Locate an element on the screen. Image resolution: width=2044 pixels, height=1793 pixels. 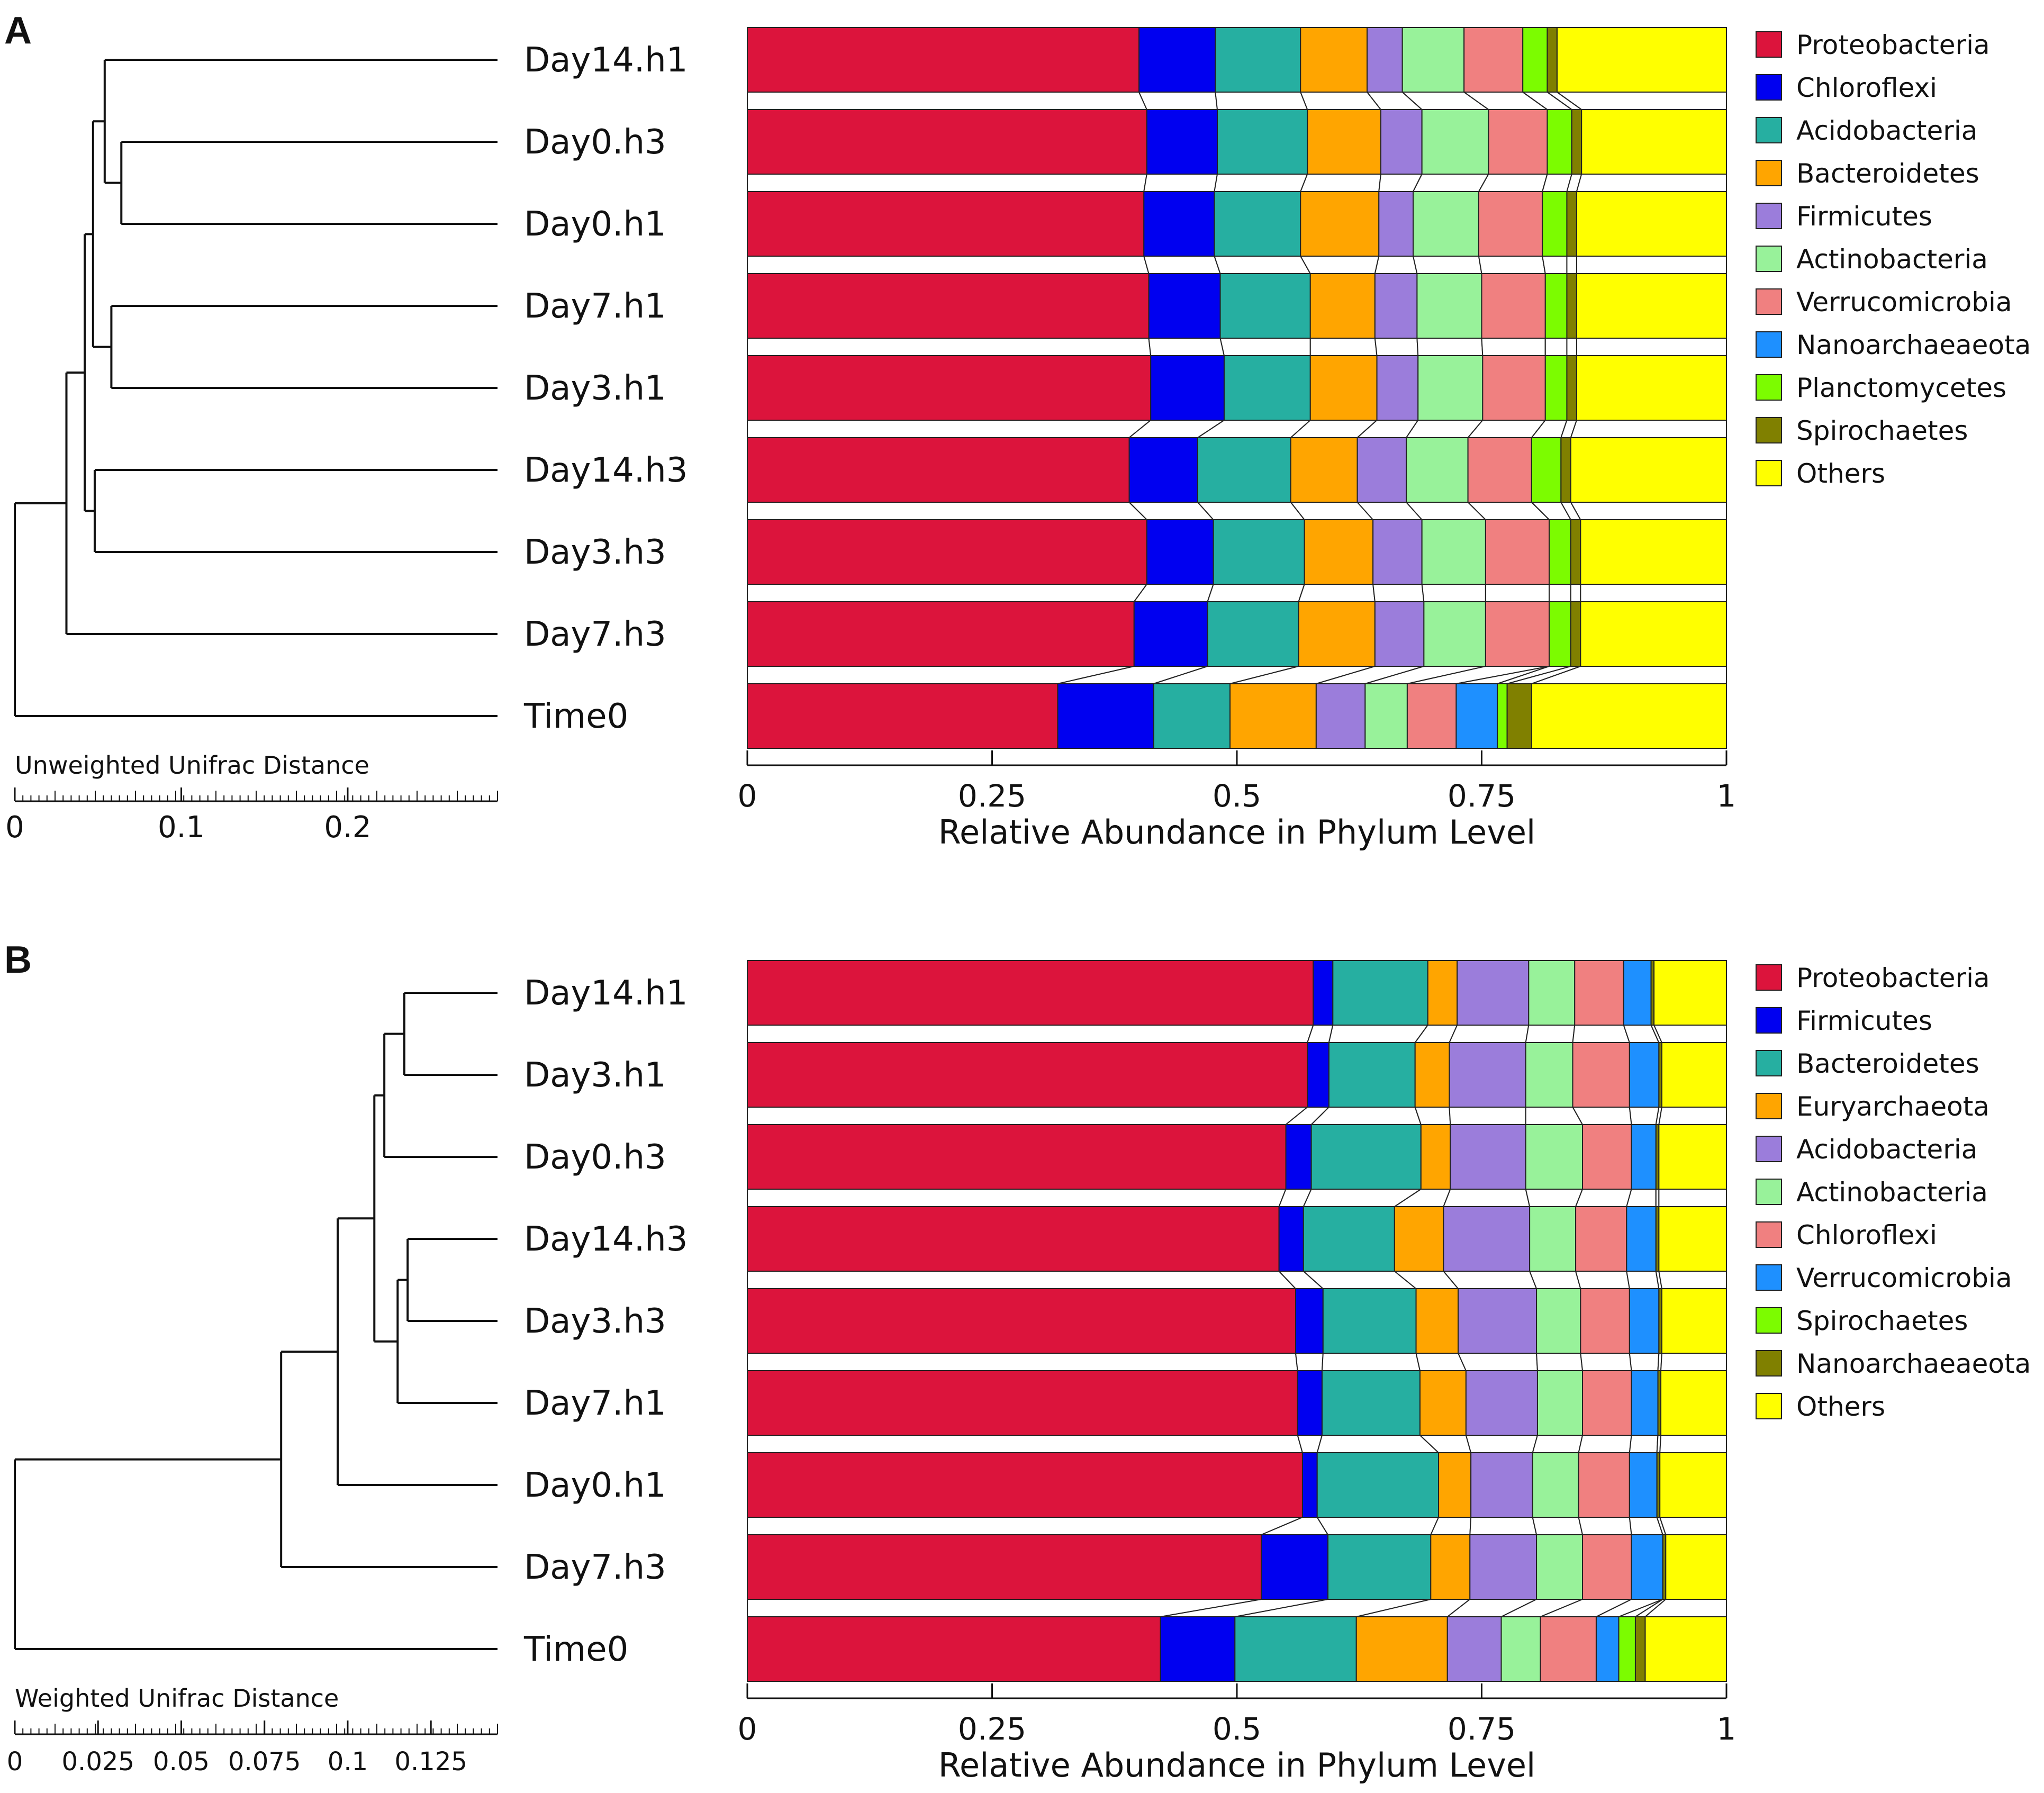
bar-segment-day3-h1-verrucomicrobia is located at coordinates (1514, 388).